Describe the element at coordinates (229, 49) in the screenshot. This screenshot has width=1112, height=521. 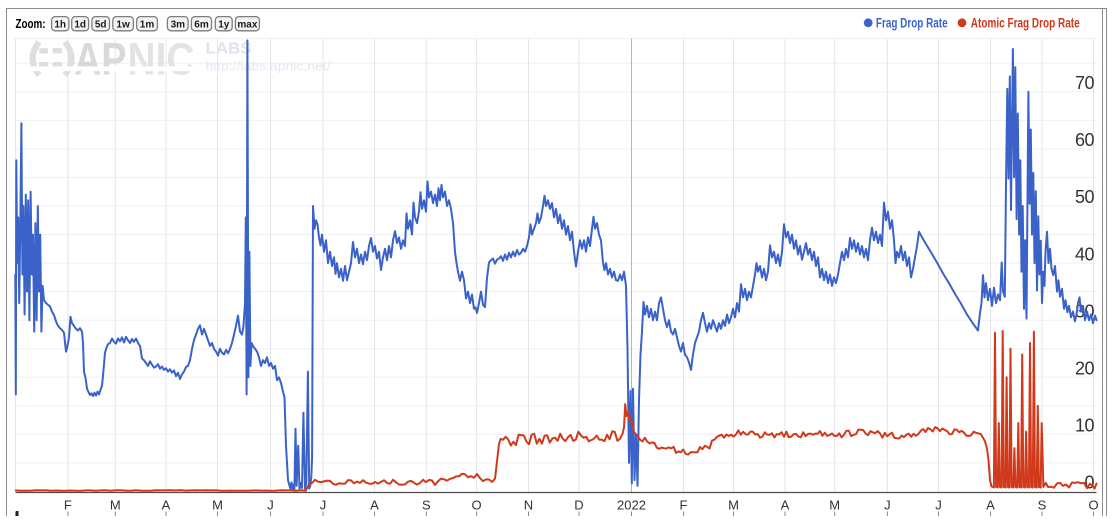
I see `svg-text: LABS` at that location.